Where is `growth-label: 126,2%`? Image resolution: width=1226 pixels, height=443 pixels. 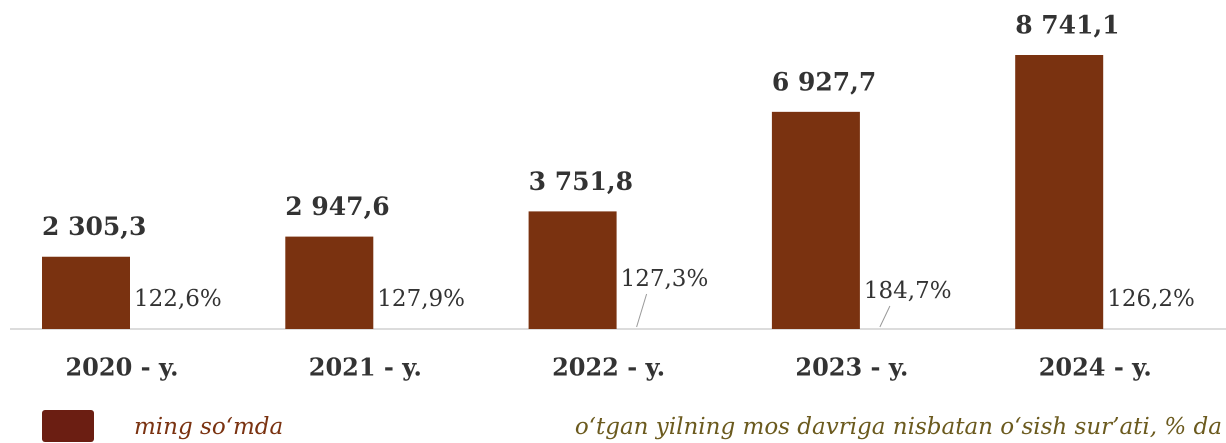
growth-label: 126,2% is located at coordinates (1151, 299).